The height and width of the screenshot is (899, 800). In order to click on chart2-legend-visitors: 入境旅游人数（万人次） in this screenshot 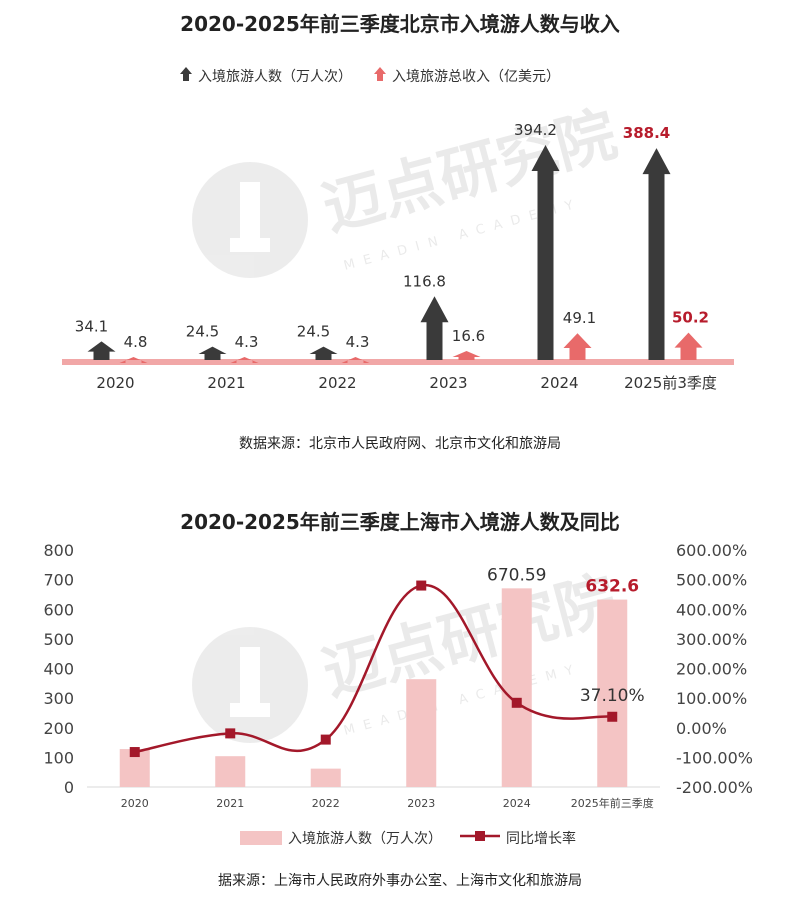, I will do `click(365, 839)`.